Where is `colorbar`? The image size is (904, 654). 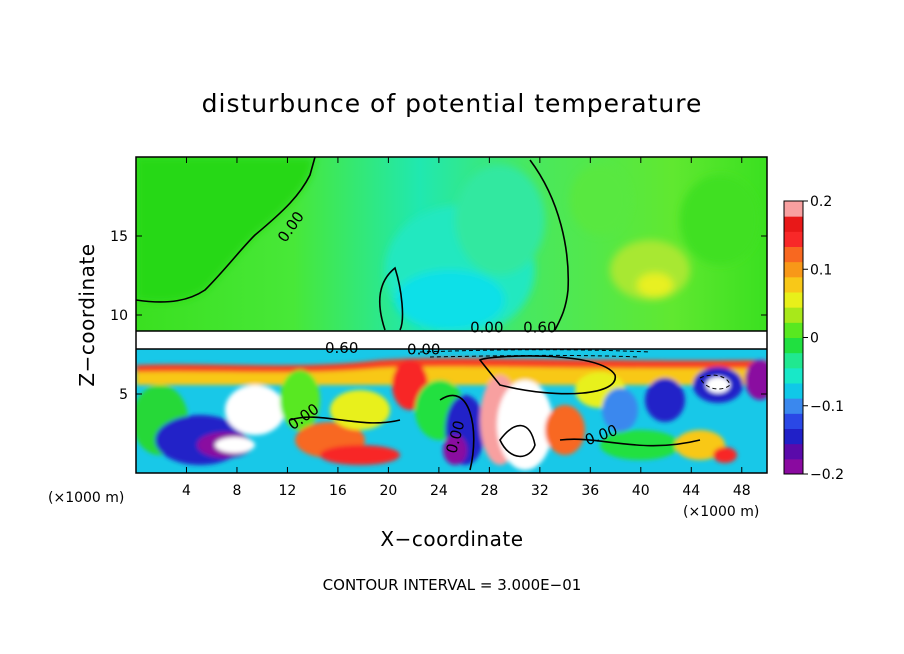 colorbar is located at coordinates (793, 337).